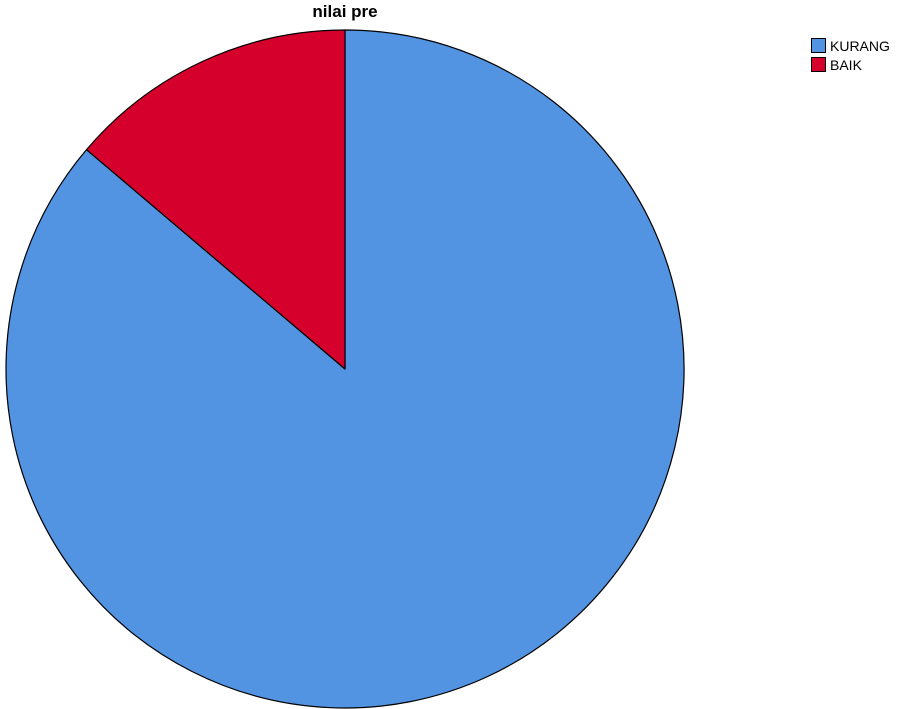 The height and width of the screenshot is (709, 913). What do you see at coordinates (215, 199) in the screenshot?
I see `pie-slice-baik` at bounding box center [215, 199].